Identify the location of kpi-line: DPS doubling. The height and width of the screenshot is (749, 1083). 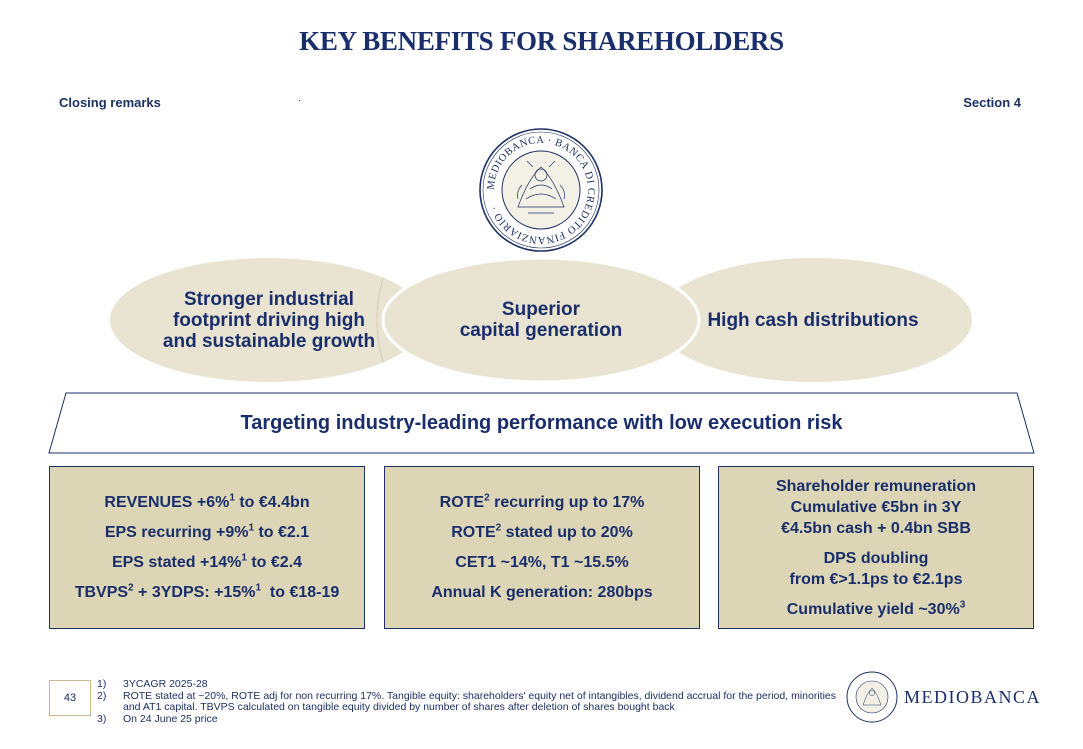
(876, 558).